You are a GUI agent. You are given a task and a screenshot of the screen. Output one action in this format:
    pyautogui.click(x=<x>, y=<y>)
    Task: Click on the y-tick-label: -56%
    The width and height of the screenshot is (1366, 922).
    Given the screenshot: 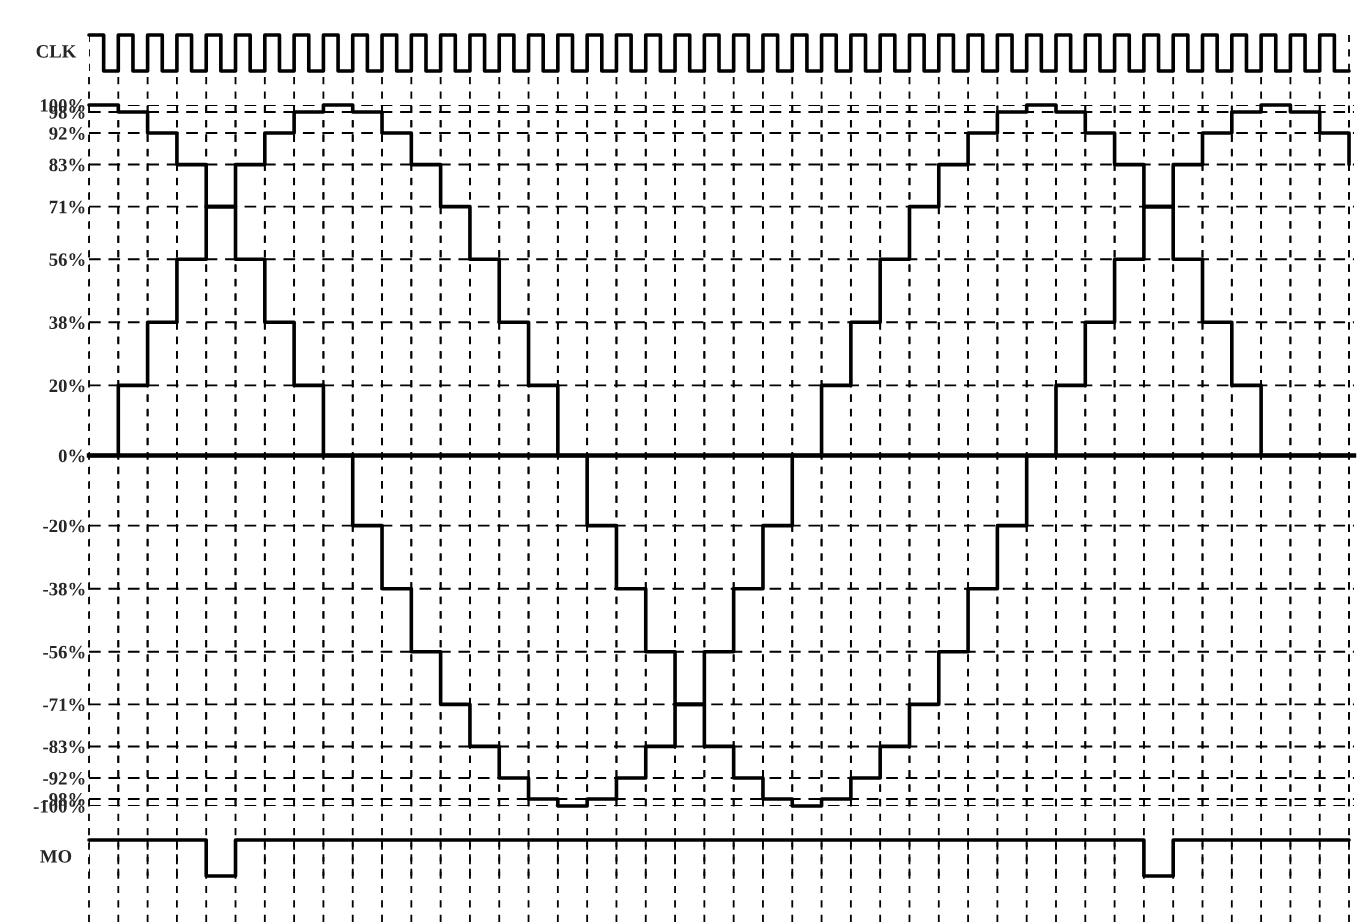 What is the action you would take?
    pyautogui.click(x=64, y=652)
    